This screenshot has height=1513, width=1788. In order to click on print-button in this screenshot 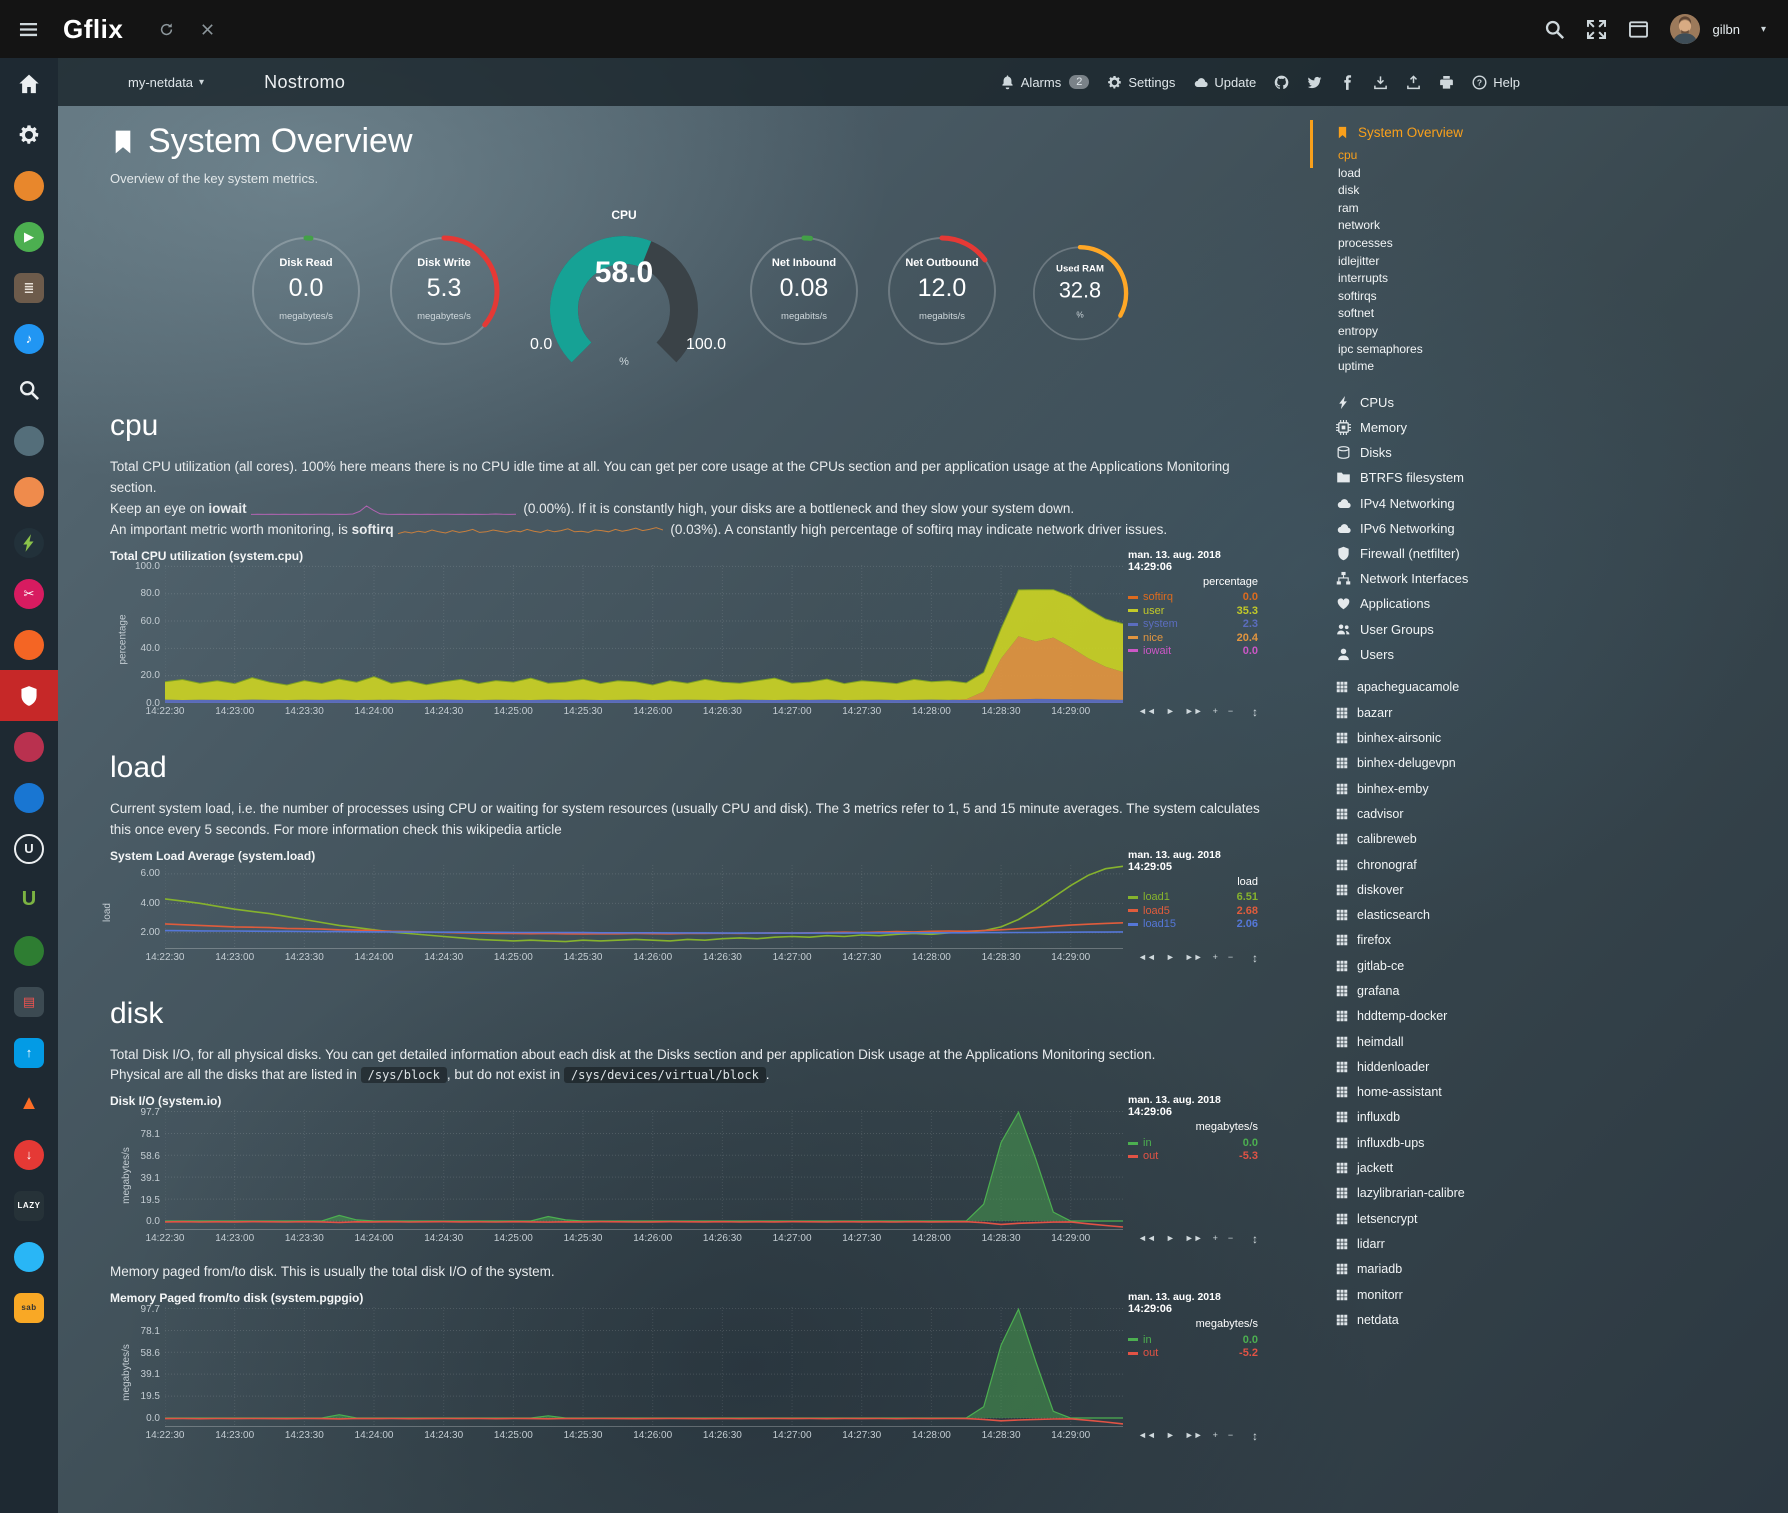, I will do `click(1446, 82)`.